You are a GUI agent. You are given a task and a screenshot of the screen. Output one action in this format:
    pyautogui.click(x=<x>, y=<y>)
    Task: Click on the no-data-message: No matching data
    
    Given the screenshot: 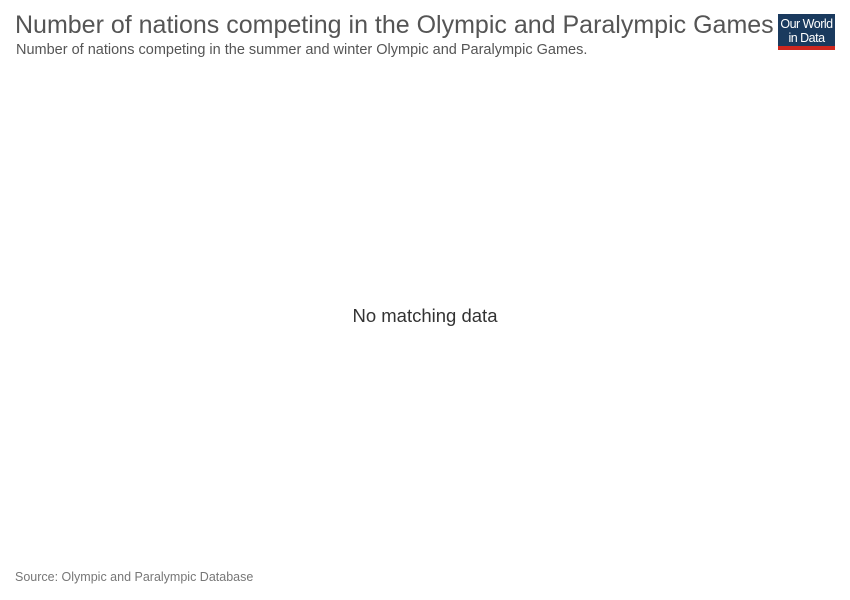 What is the action you would take?
    pyautogui.click(x=425, y=315)
    